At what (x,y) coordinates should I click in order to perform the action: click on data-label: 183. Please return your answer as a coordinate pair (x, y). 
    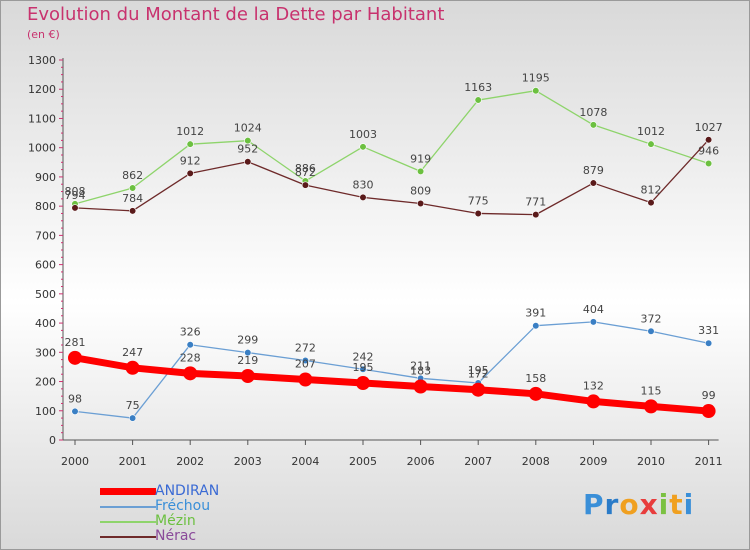
    Looking at the image, I should click on (420, 371).